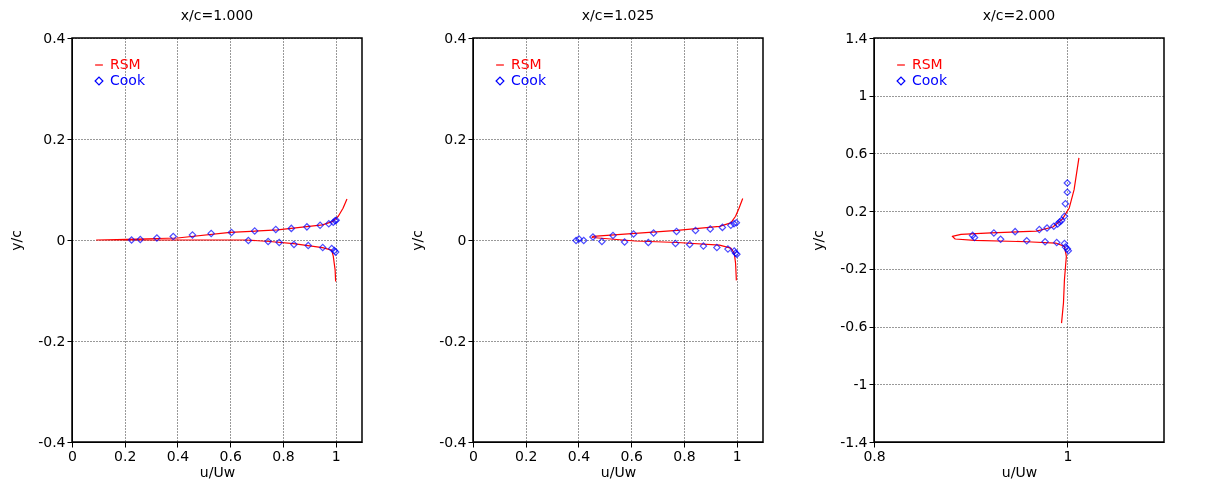  I want to click on chart-title: x/c=1.025, so click(618, 15).